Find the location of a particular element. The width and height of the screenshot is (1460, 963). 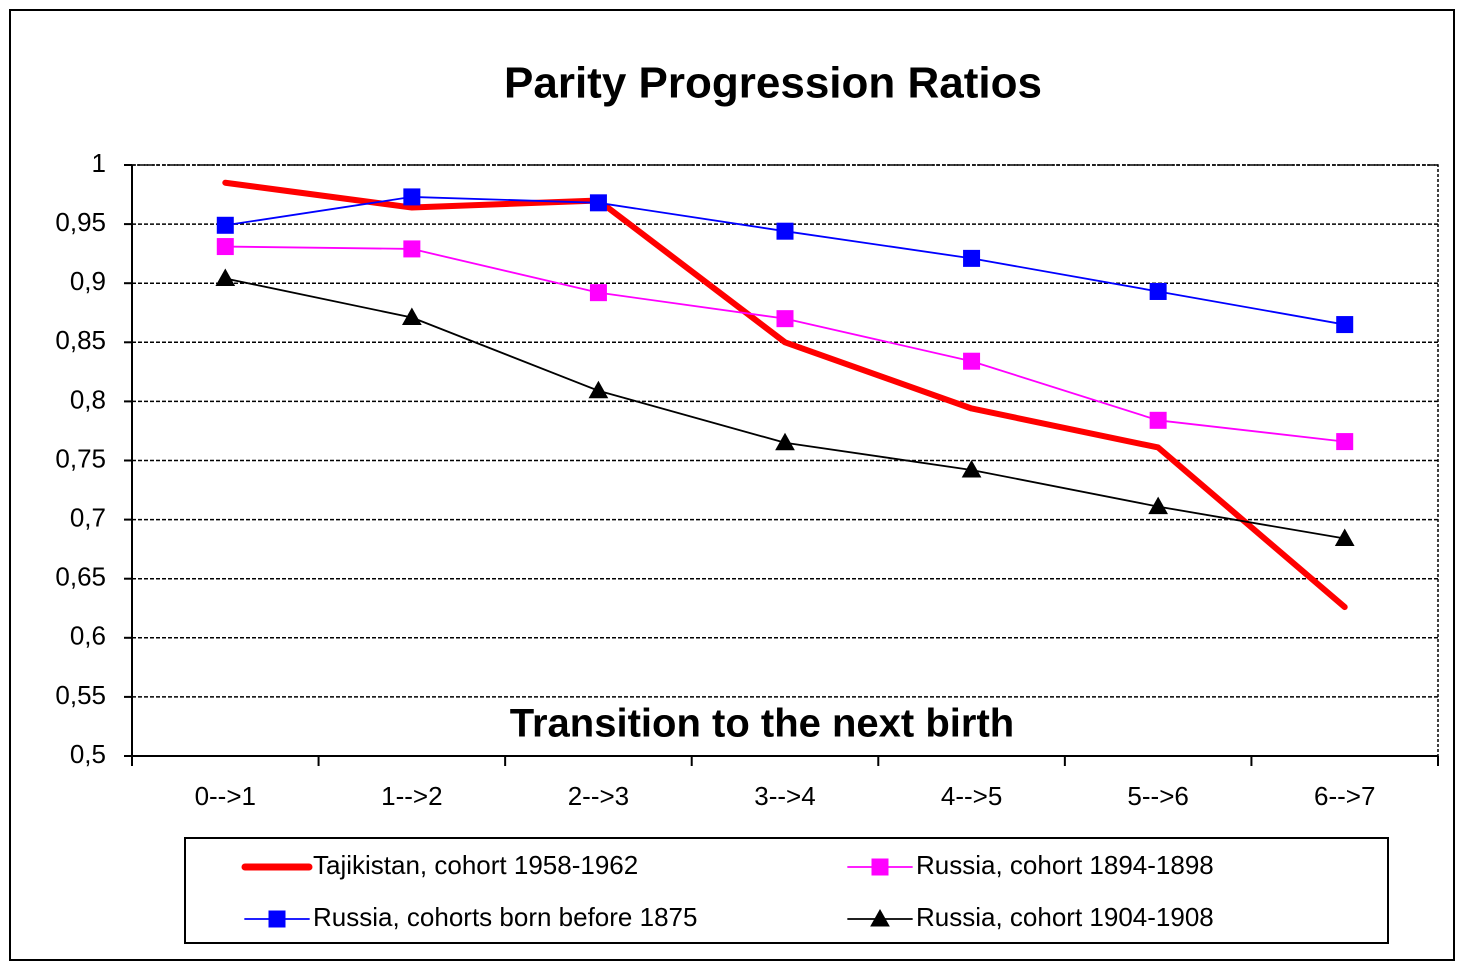

y-tick-label: 0,55 is located at coordinates (80, 695).